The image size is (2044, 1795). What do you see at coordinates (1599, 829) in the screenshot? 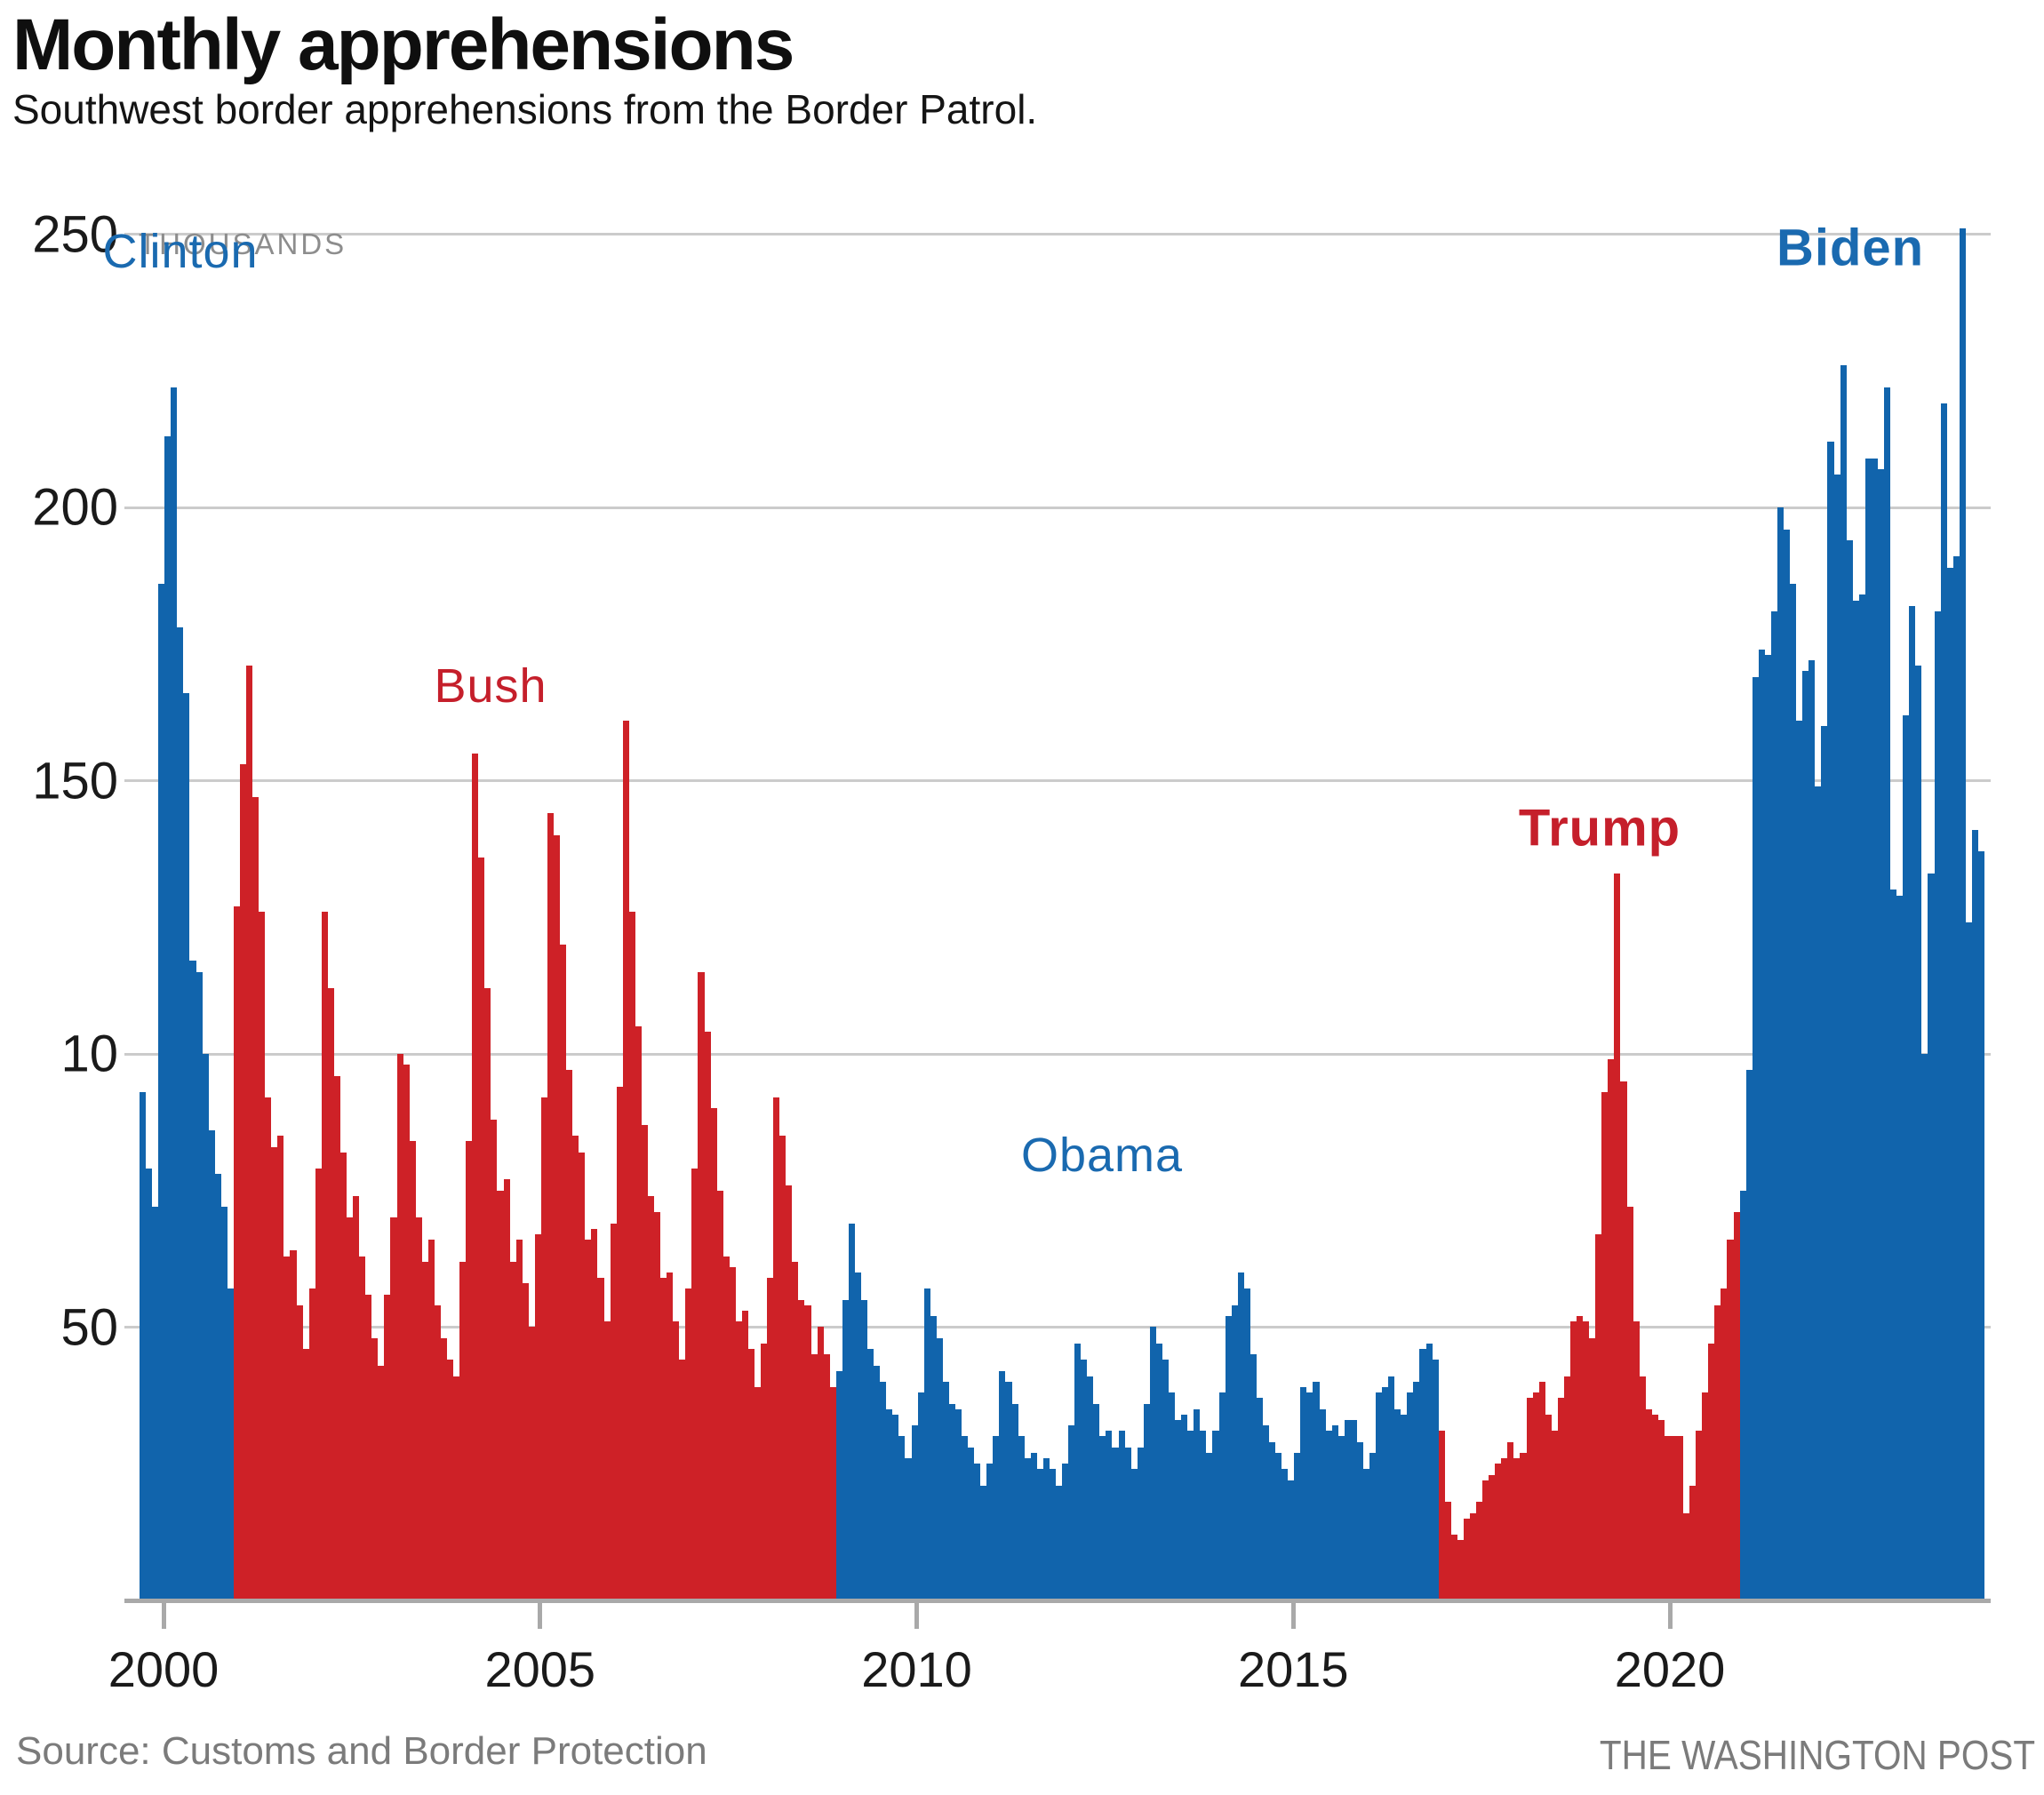
I see `president-label-trump: Trump` at bounding box center [1599, 829].